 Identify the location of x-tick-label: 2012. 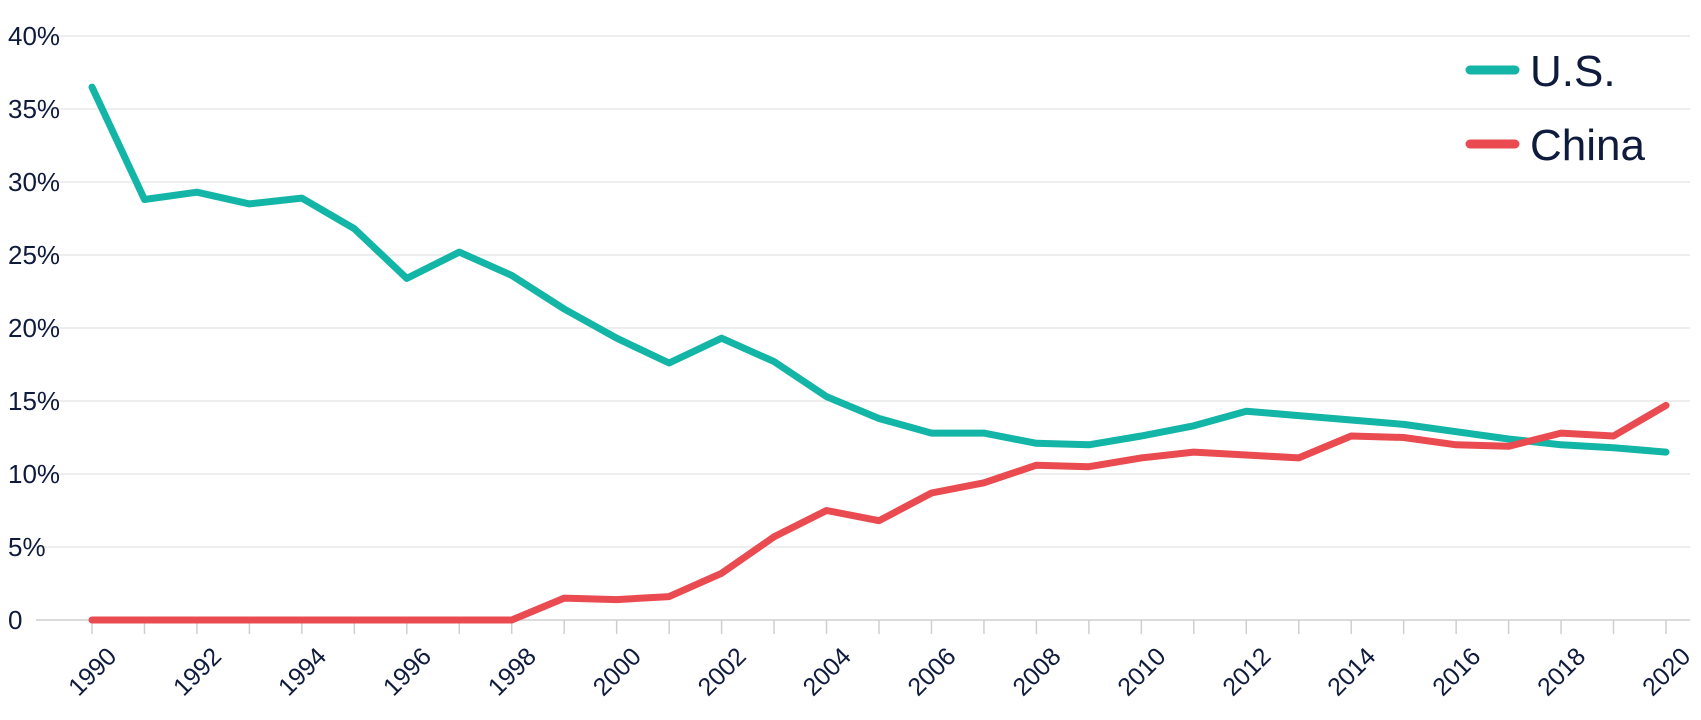
(1246, 671).